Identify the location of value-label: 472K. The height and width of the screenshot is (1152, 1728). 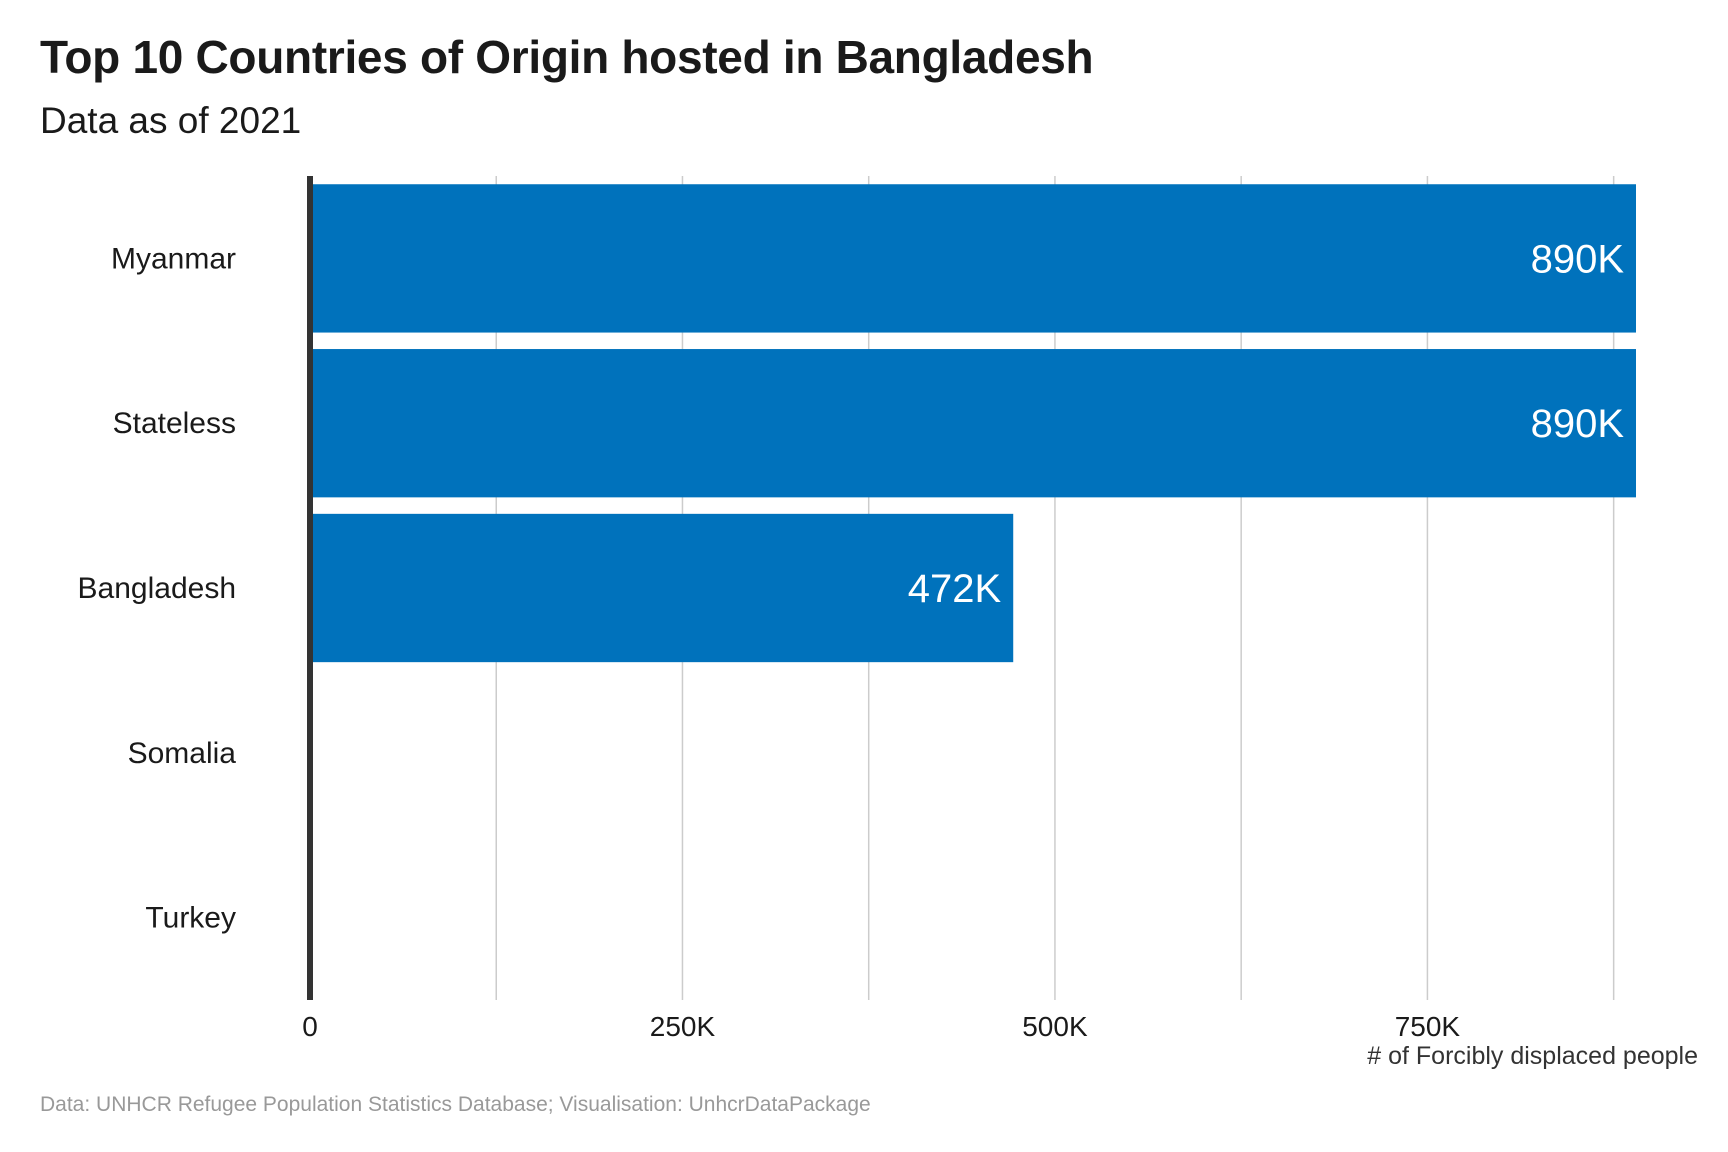
(955, 589).